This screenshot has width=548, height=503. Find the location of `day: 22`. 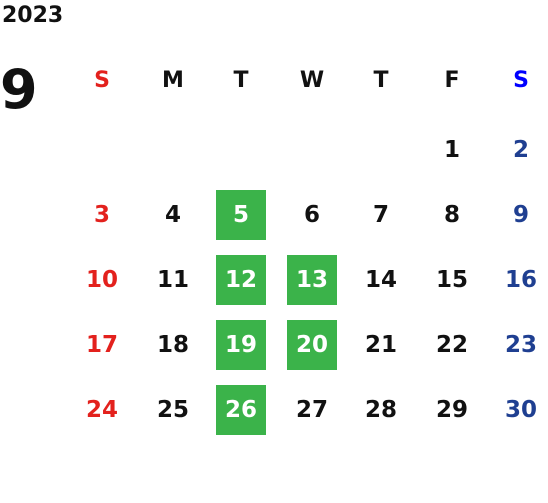

day: 22 is located at coordinates (451, 345).